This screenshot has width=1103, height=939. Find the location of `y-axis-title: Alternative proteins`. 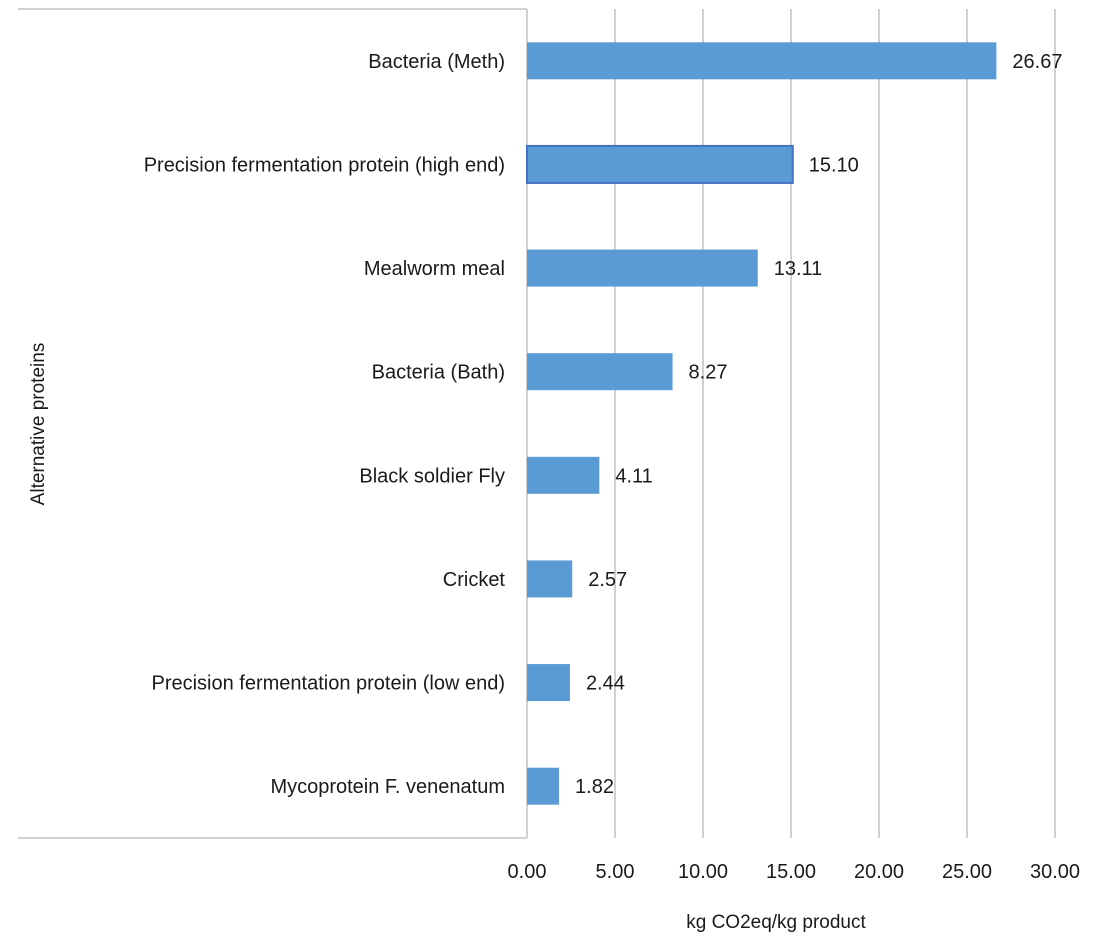

y-axis-title: Alternative proteins is located at coordinates (38, 424).